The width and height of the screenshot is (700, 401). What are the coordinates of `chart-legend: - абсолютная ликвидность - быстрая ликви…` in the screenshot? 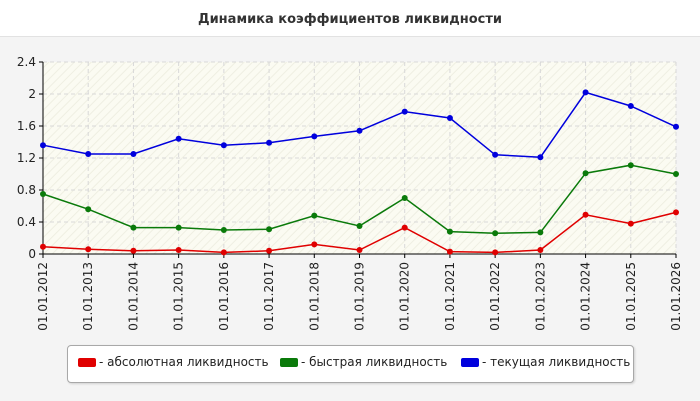 It's located at (350, 364).